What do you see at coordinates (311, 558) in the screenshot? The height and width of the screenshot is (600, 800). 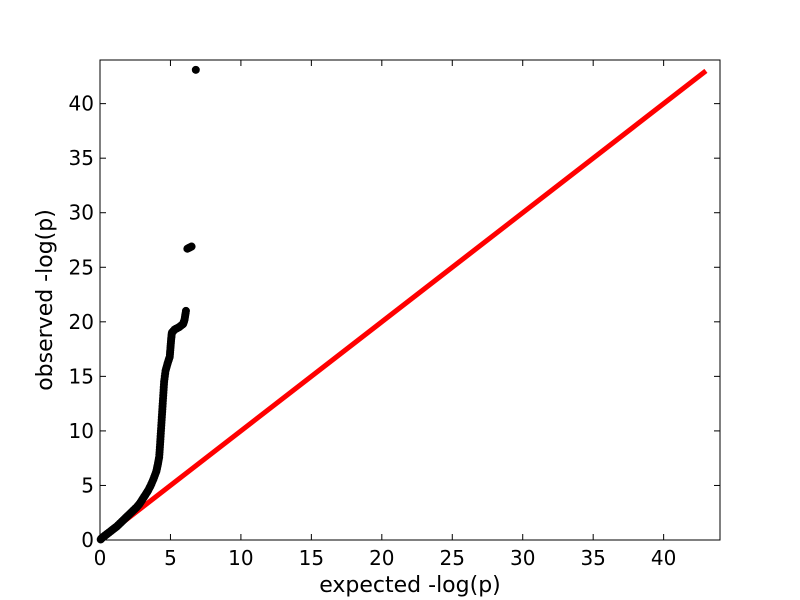 I see `x-tick-label: 15` at bounding box center [311, 558].